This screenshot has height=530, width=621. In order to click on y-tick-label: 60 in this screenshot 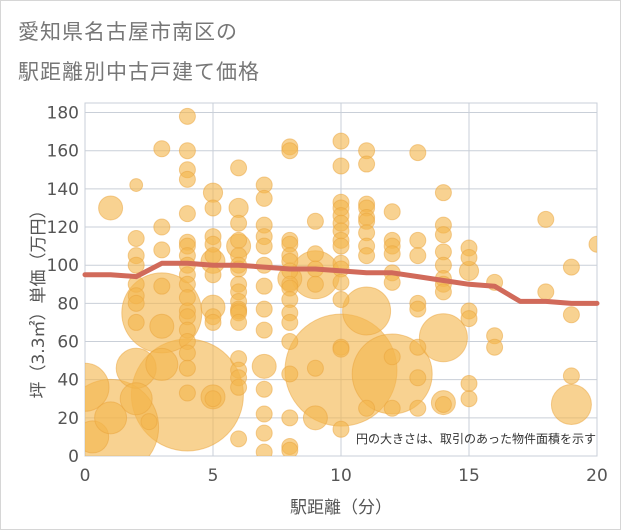, I will do `click(68, 343)`.